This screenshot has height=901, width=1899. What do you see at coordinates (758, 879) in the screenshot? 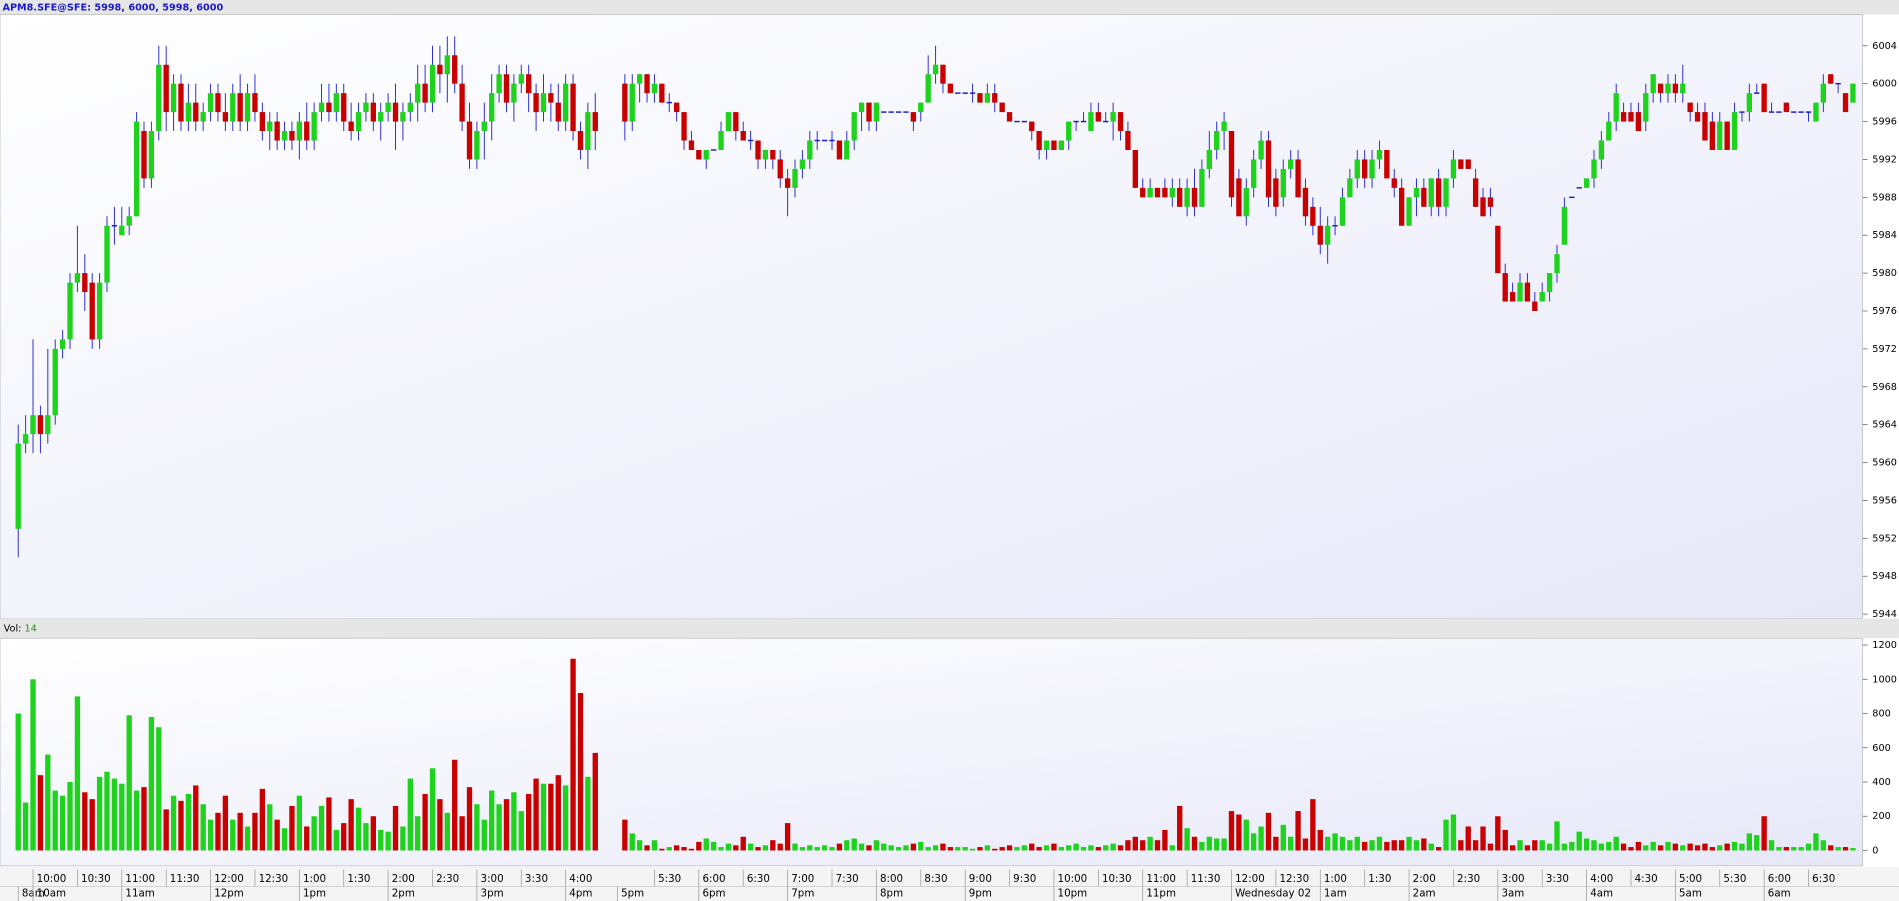
I see `x-tick-label: 6:30` at bounding box center [758, 879].